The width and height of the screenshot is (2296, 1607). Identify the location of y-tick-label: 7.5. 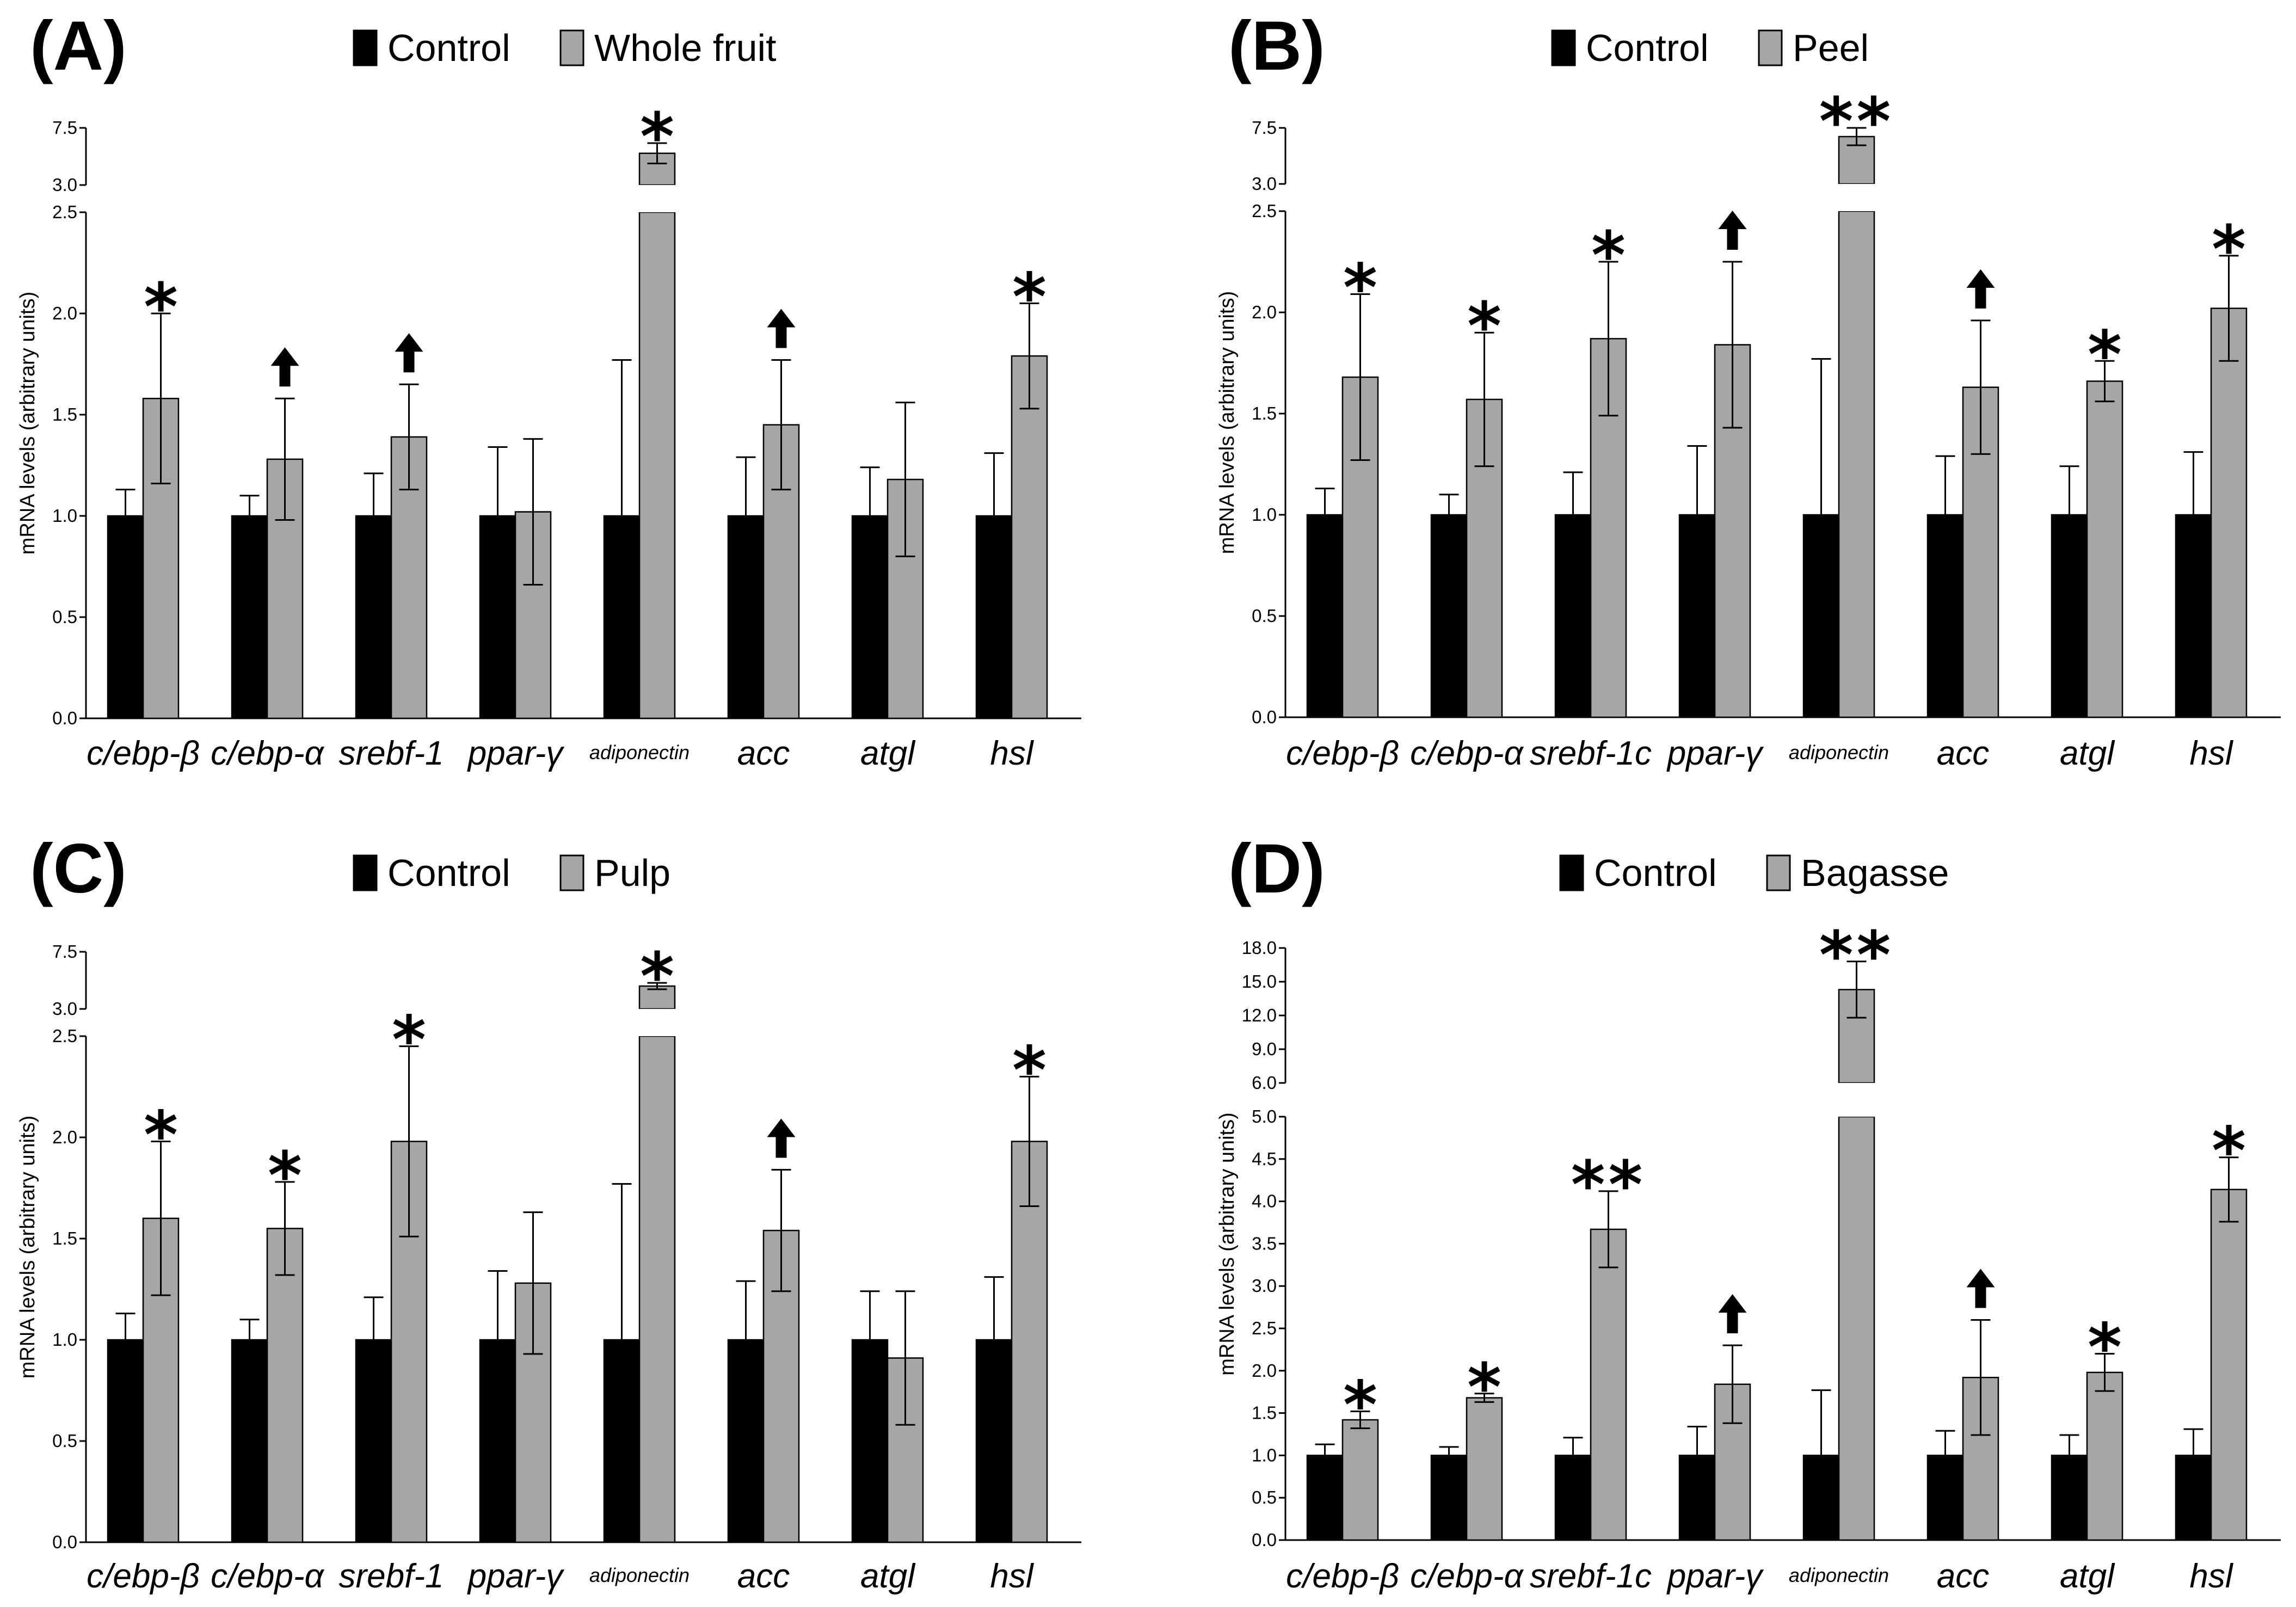
(64, 951).